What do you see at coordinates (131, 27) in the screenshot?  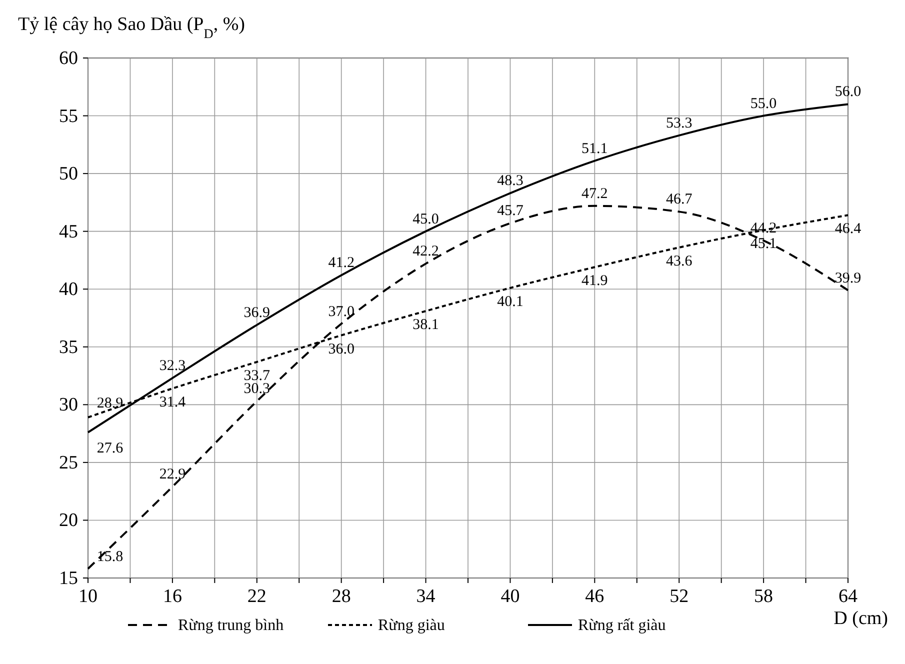 I see `y-axis-title: Tỷ lệ cây họ Sao Dầu (P$_{D}$, %)` at bounding box center [131, 27].